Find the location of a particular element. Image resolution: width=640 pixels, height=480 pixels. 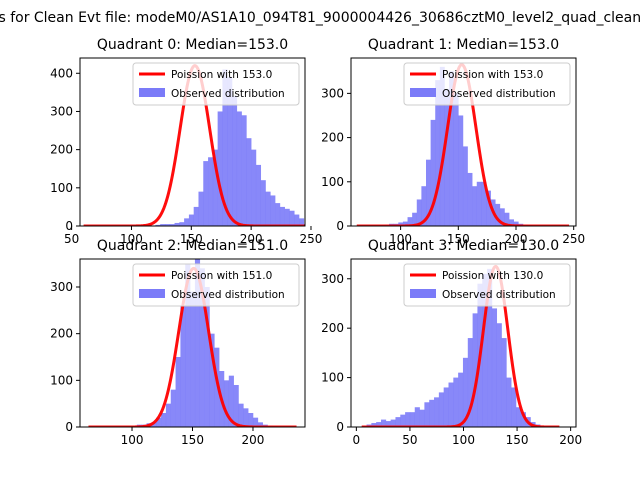

plot-area is located at coordinates (460, 345).